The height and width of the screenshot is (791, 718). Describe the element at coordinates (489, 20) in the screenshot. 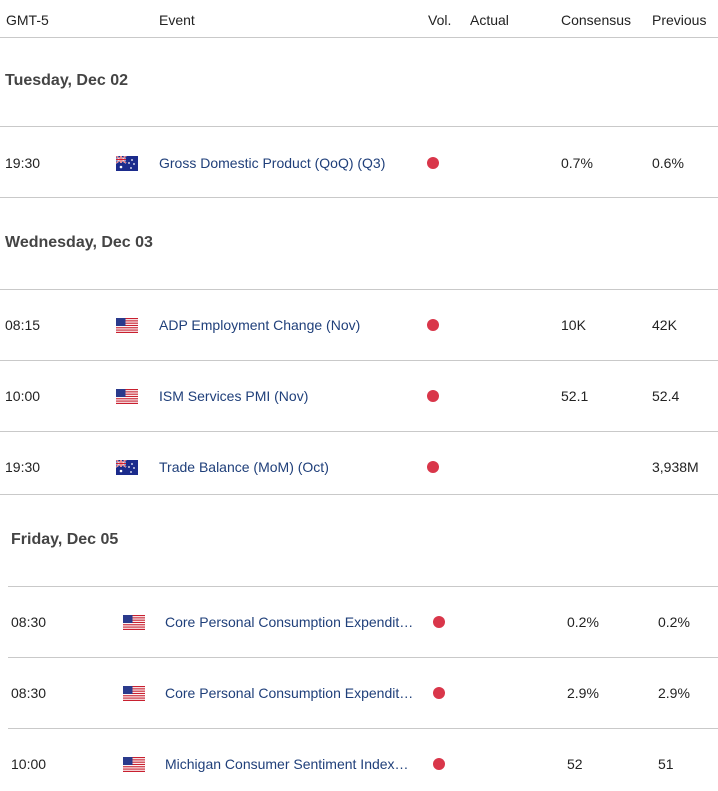

I see `actual-header: Actual` at that location.